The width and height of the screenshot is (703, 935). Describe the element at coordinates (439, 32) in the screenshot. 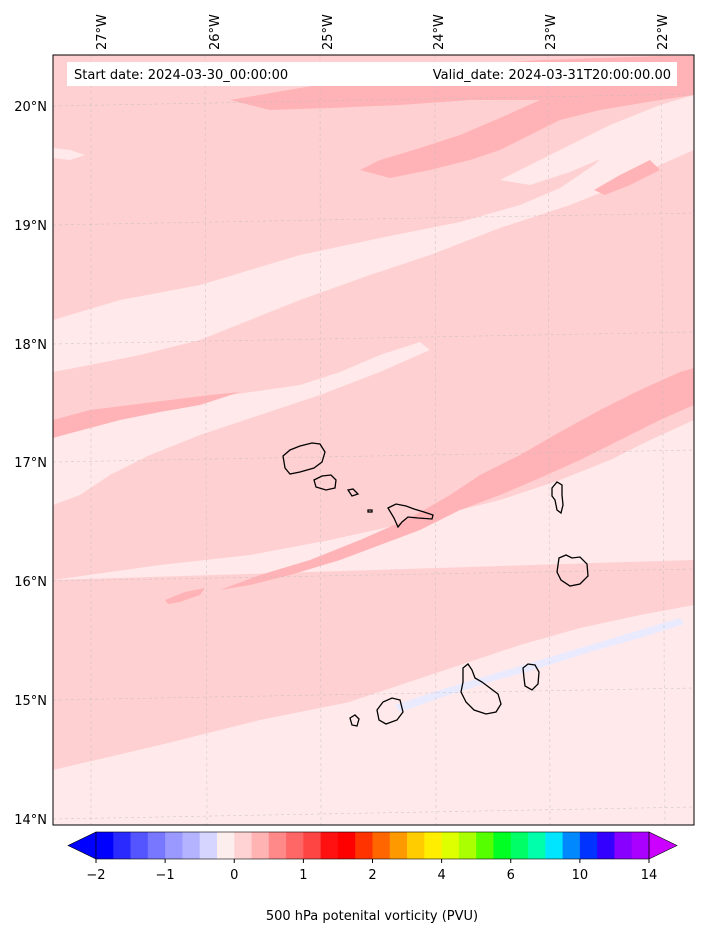

I see `lon-label: 24°W` at that location.